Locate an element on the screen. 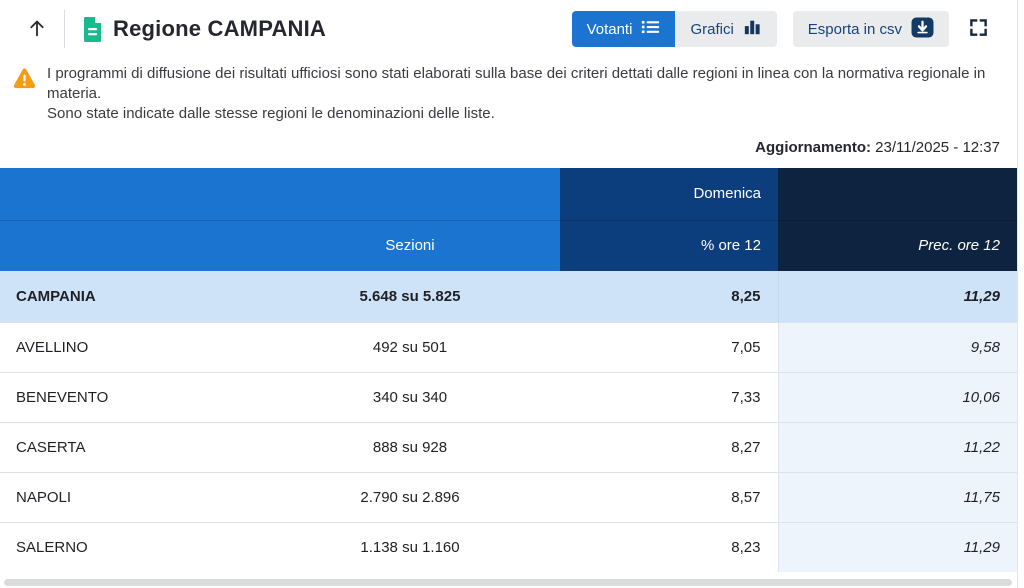  table-row: AVELLINO 492 su 501 7,05 9,58 is located at coordinates (508, 346).